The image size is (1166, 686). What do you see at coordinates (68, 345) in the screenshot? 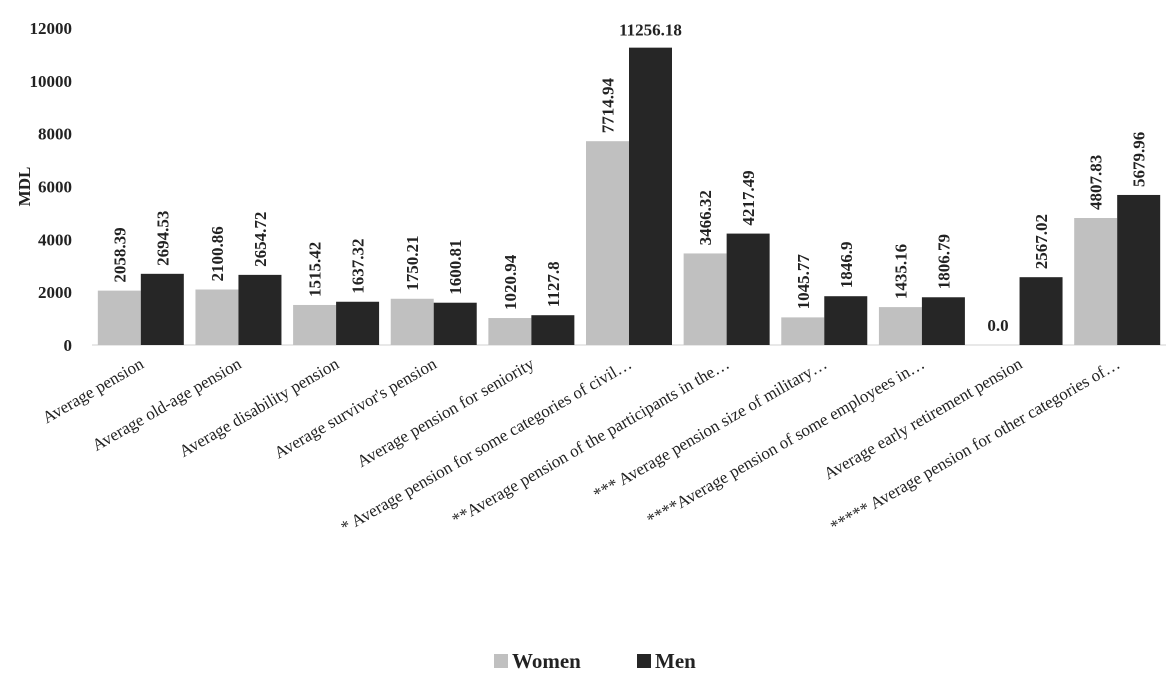
I see `y-tick-label: 0` at bounding box center [68, 345].